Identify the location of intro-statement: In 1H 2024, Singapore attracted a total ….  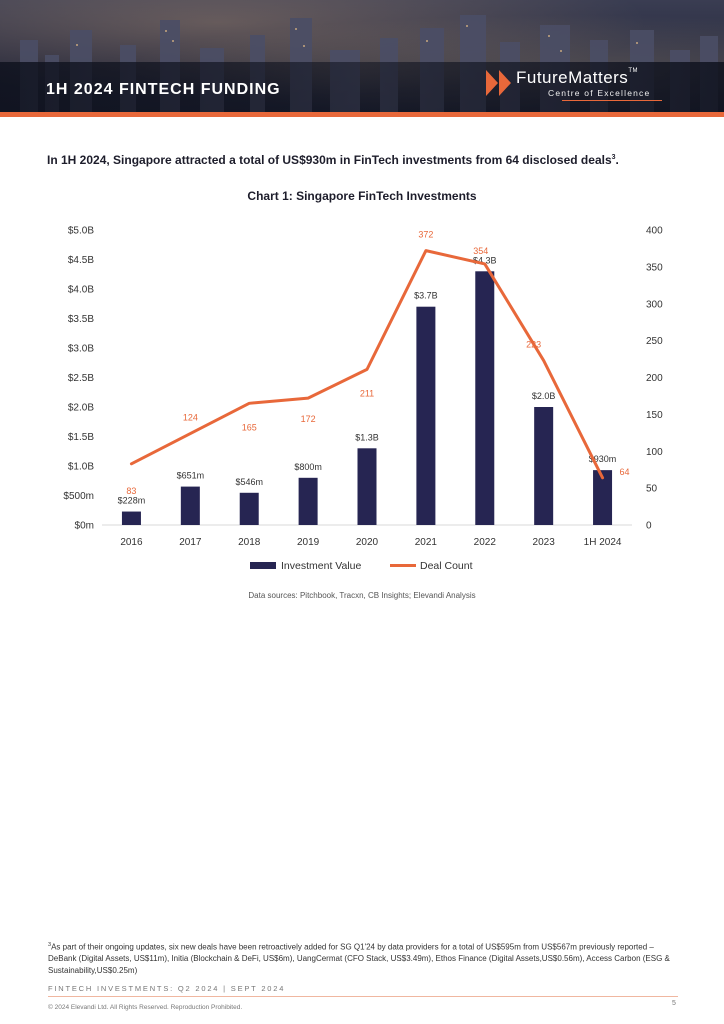
(333, 160).